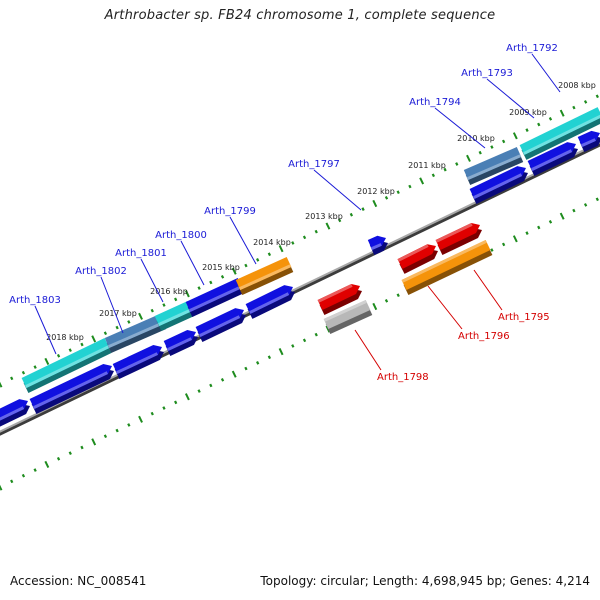  What do you see at coordinates (559, 133) in the screenshot?
I see `gene-arth-1793-block` at bounding box center [559, 133].